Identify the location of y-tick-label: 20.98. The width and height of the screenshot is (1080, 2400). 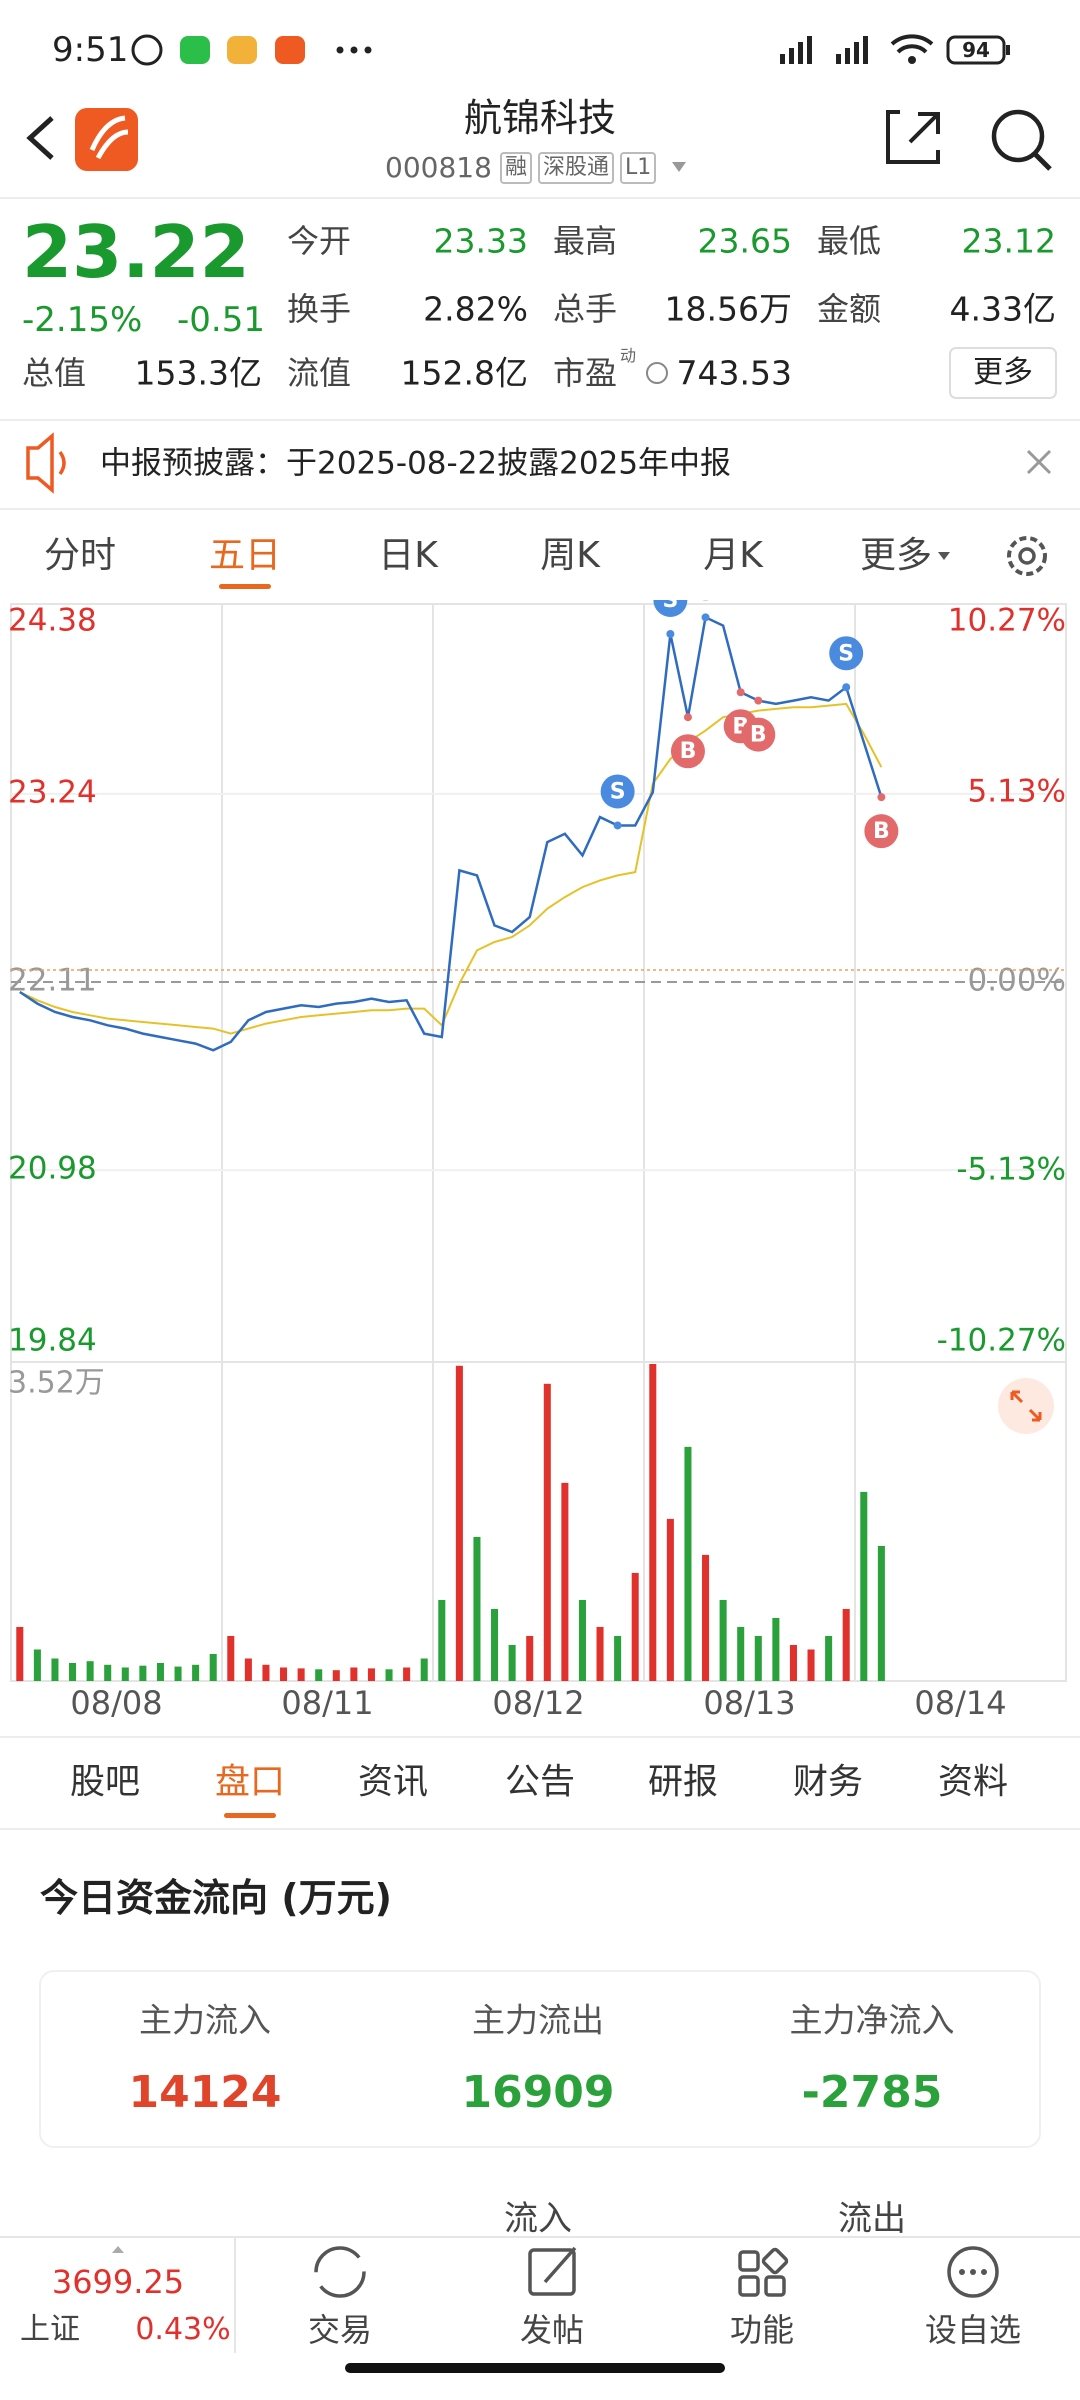
(52, 1169).